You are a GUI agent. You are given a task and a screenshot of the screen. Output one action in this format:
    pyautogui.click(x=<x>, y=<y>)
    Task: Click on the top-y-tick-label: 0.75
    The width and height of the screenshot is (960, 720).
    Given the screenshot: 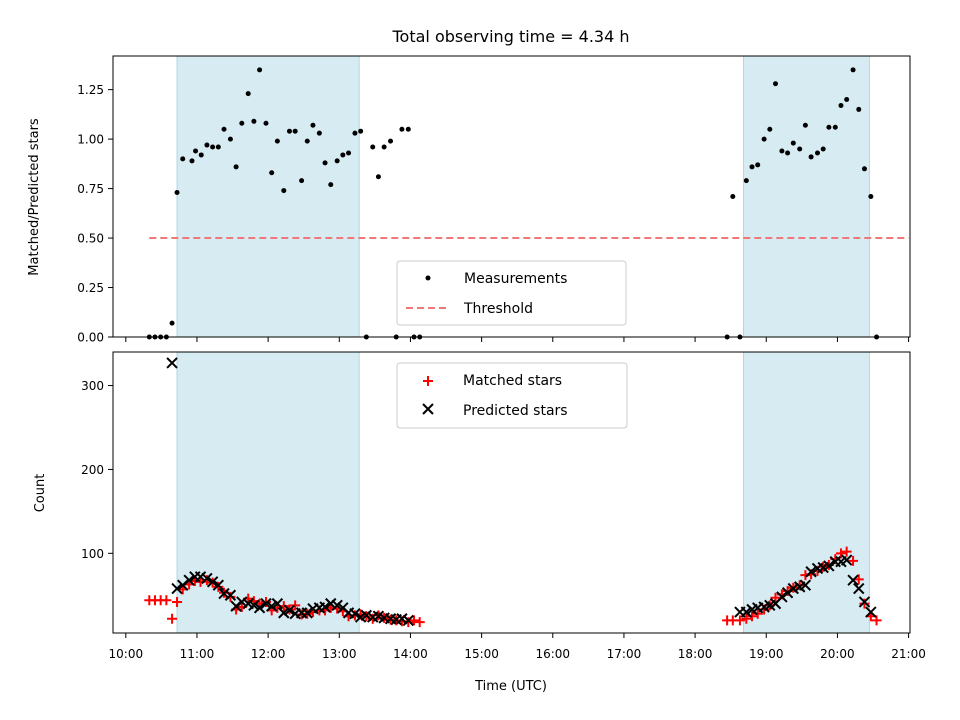 What is the action you would take?
    pyautogui.click(x=90, y=189)
    